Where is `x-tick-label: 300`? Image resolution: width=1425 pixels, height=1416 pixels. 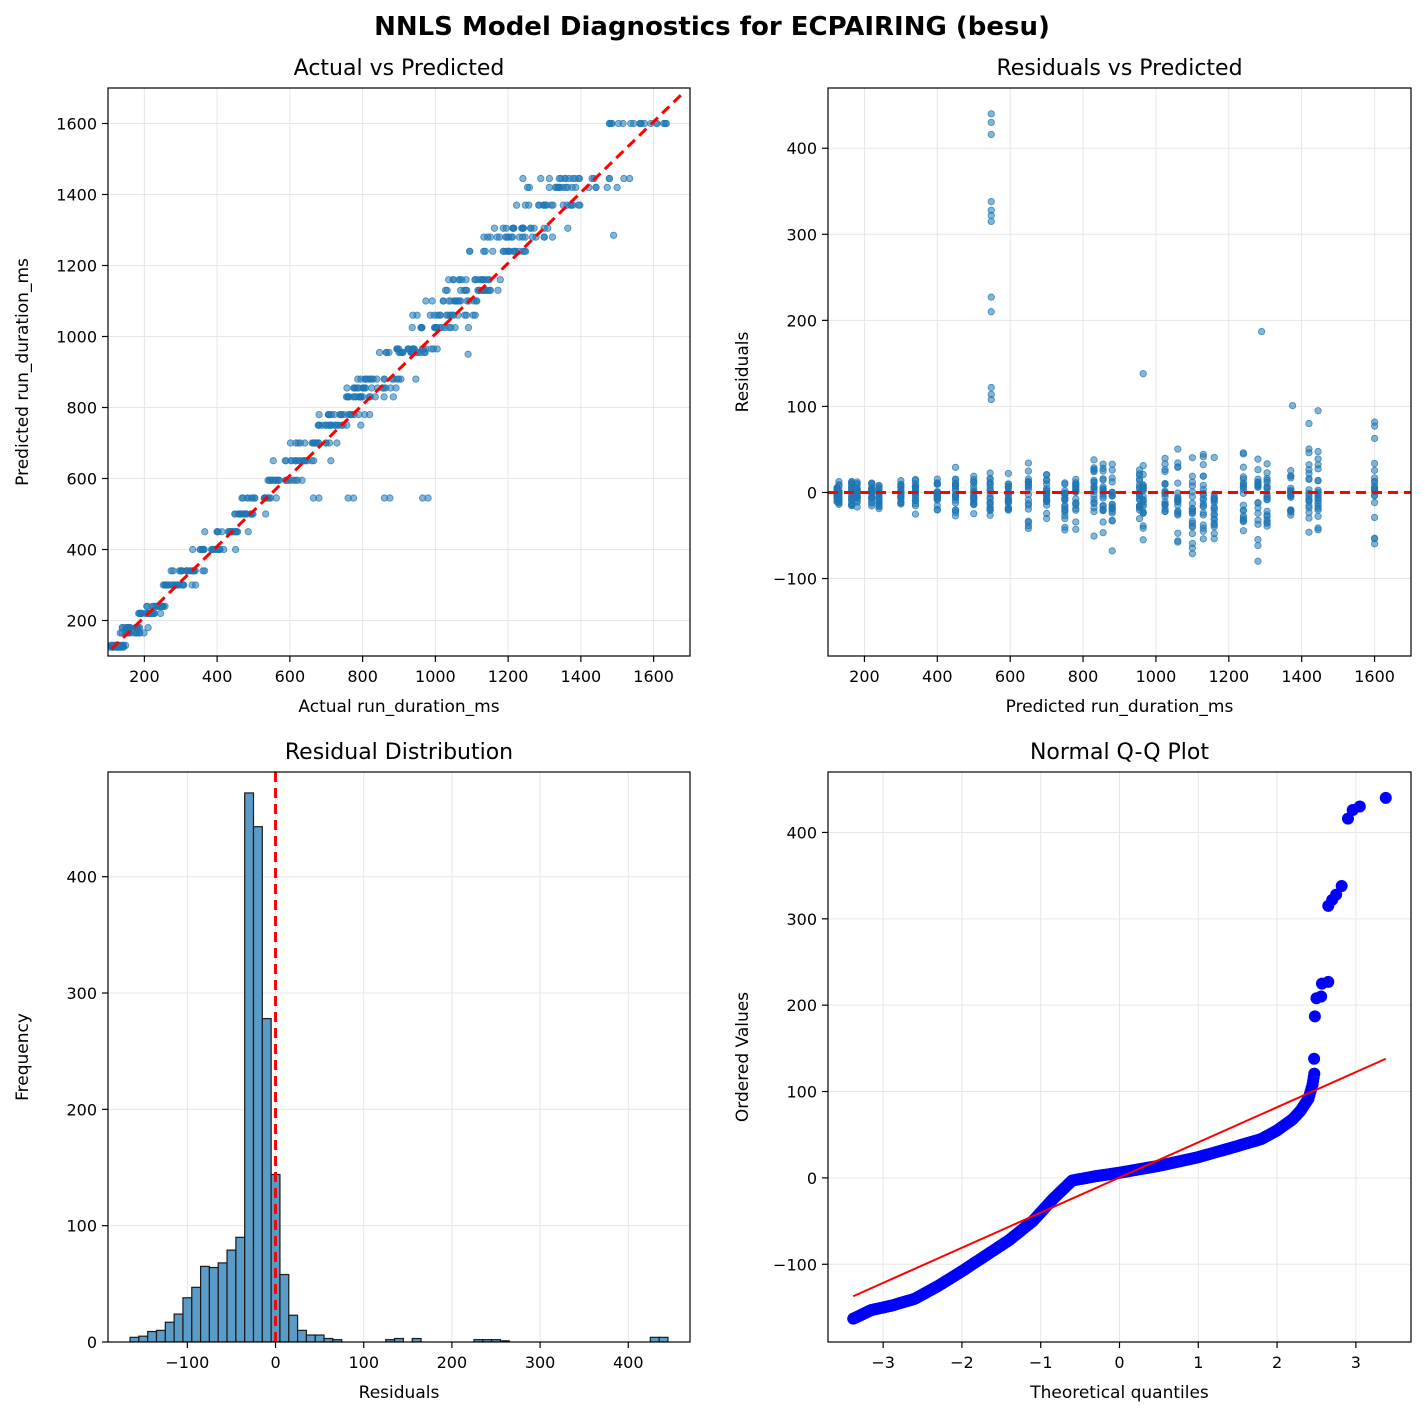 x-tick-label: 300 is located at coordinates (540, 1362).